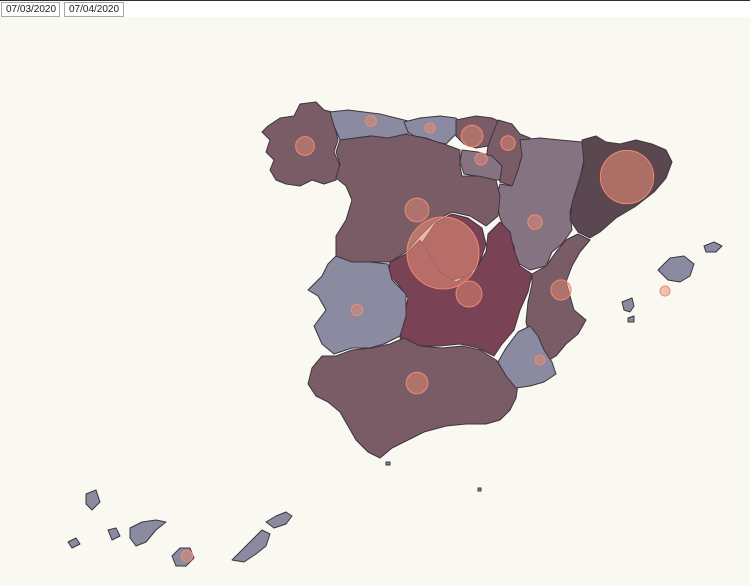 Image resolution: width=750 pixels, height=585 pixels. I want to click on date-button-0: 07/03/2020, so click(30, 9).